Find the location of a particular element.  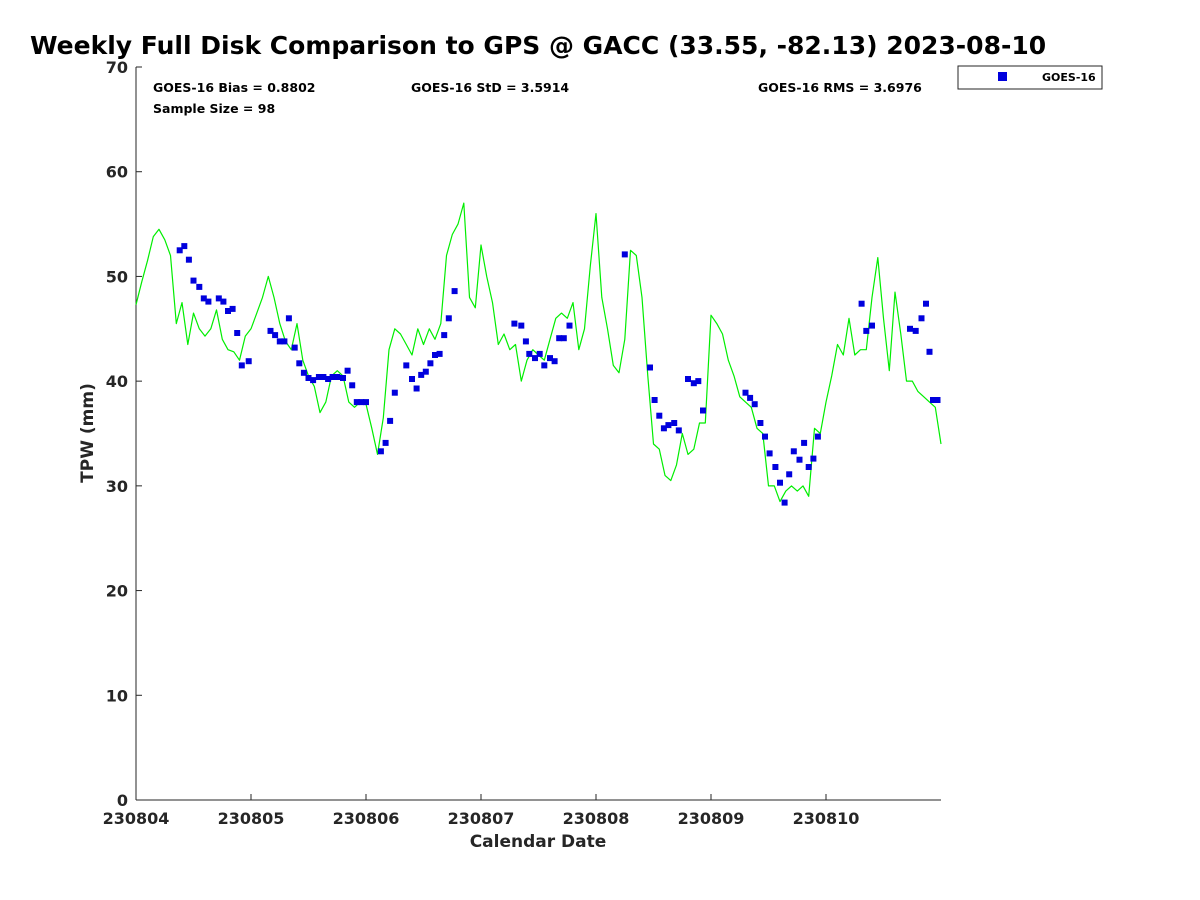

std-stat: GOES-16 StD = 3.5914 is located at coordinates (490, 87).